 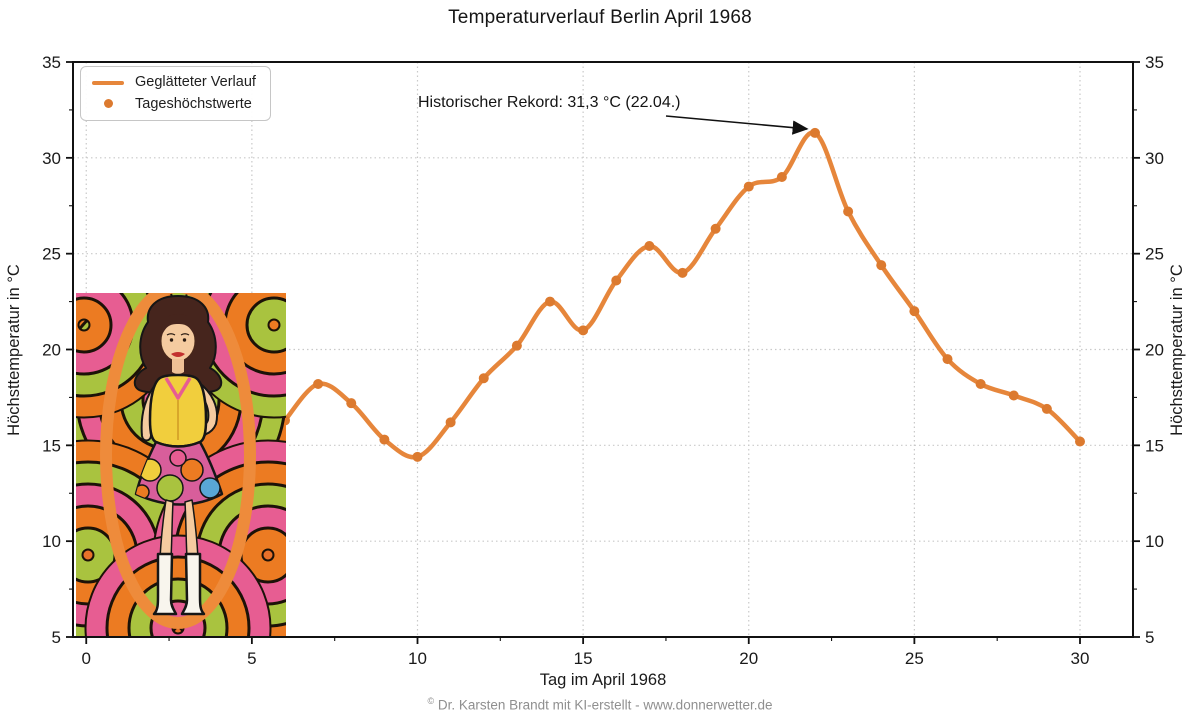 I want to click on left-boot, so click(x=165, y=584).